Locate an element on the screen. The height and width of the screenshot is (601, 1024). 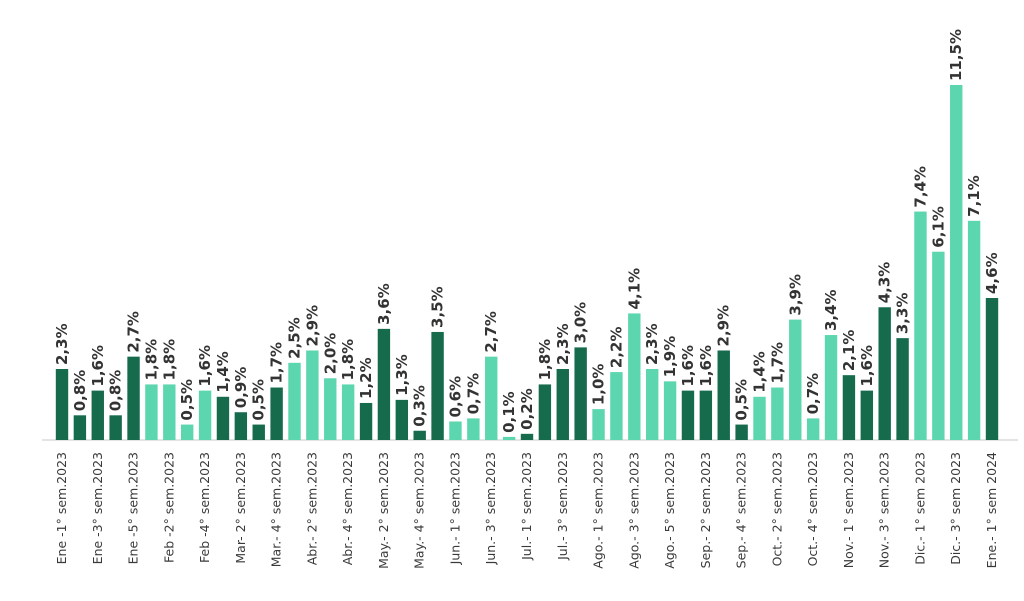
x-tick-label: Jun.- 1° sem.2023 is located at coordinates (454, 508).